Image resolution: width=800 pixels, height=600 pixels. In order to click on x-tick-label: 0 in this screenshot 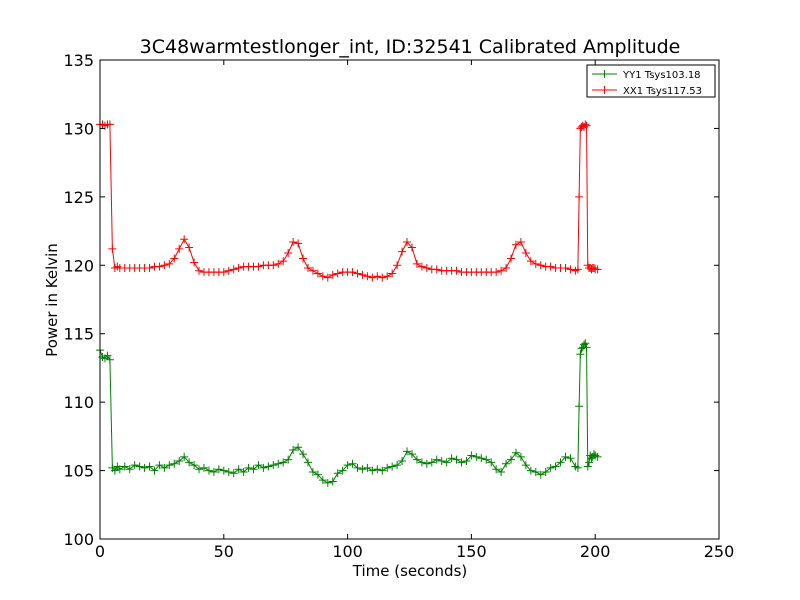, I will do `click(100, 551)`.